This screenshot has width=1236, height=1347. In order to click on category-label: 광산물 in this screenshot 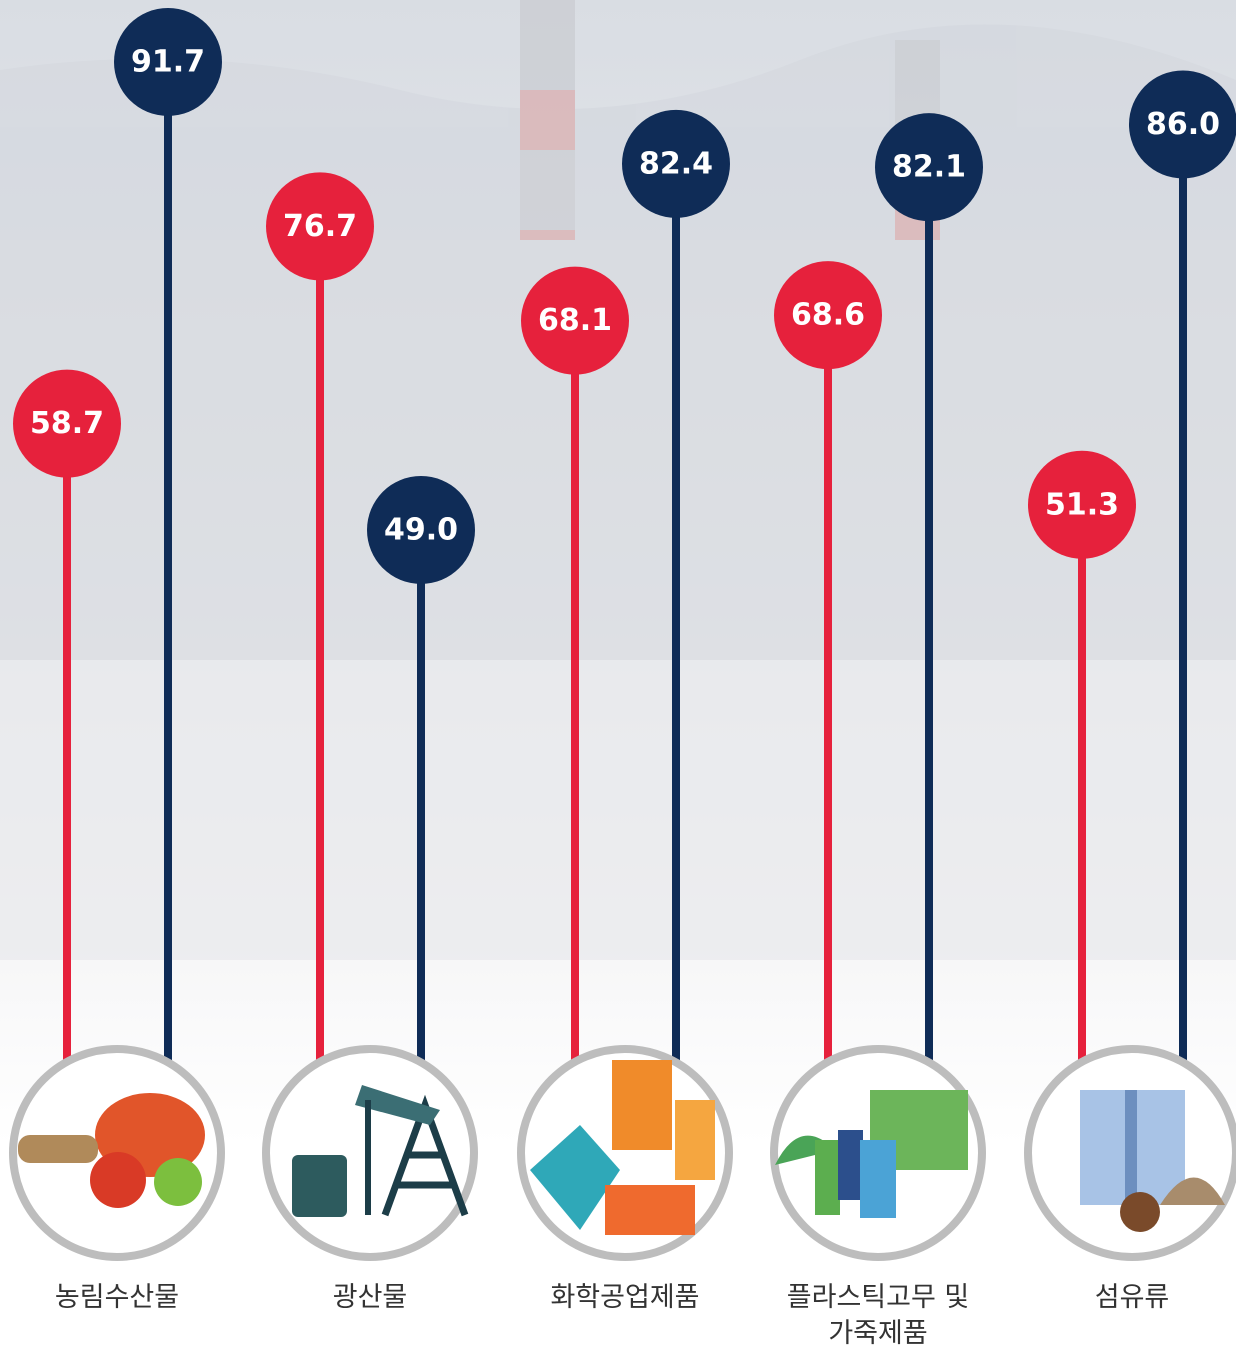, I will do `click(370, 1297)`.